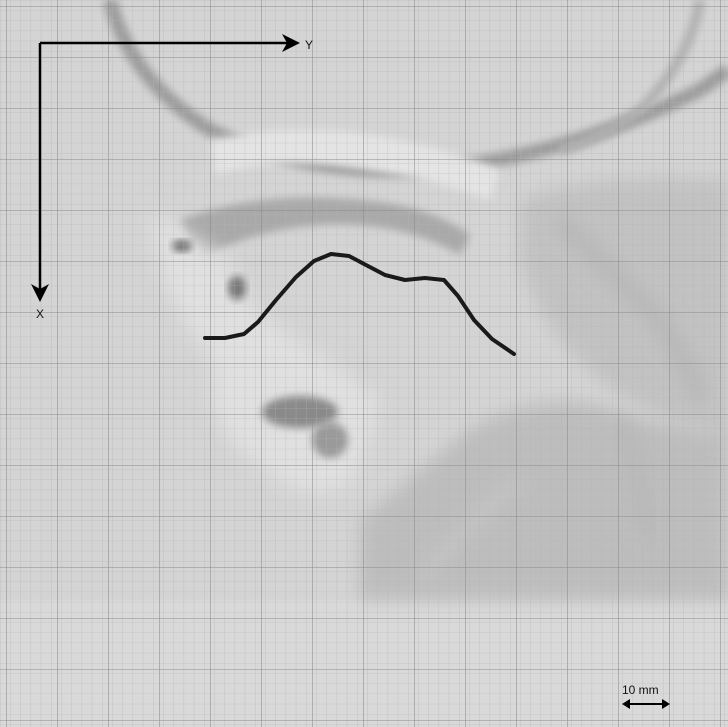  I want to click on scale-bar-label: 10 mm, so click(640, 690).